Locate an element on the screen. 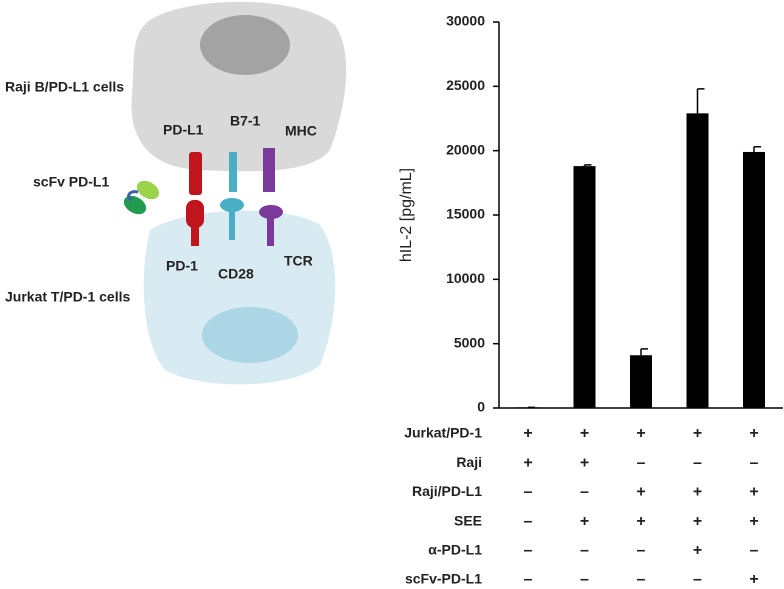 Image resolution: width=784 pixels, height=589 pixels. jurkat-nucleus is located at coordinates (250, 335).